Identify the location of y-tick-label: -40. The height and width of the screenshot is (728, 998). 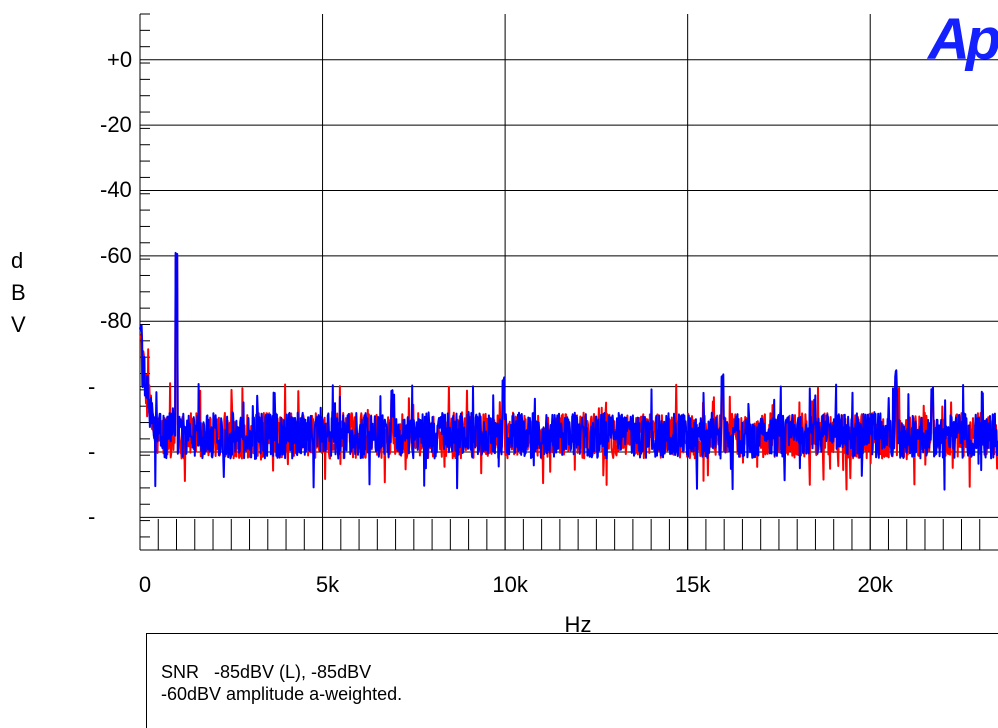
(116, 190).